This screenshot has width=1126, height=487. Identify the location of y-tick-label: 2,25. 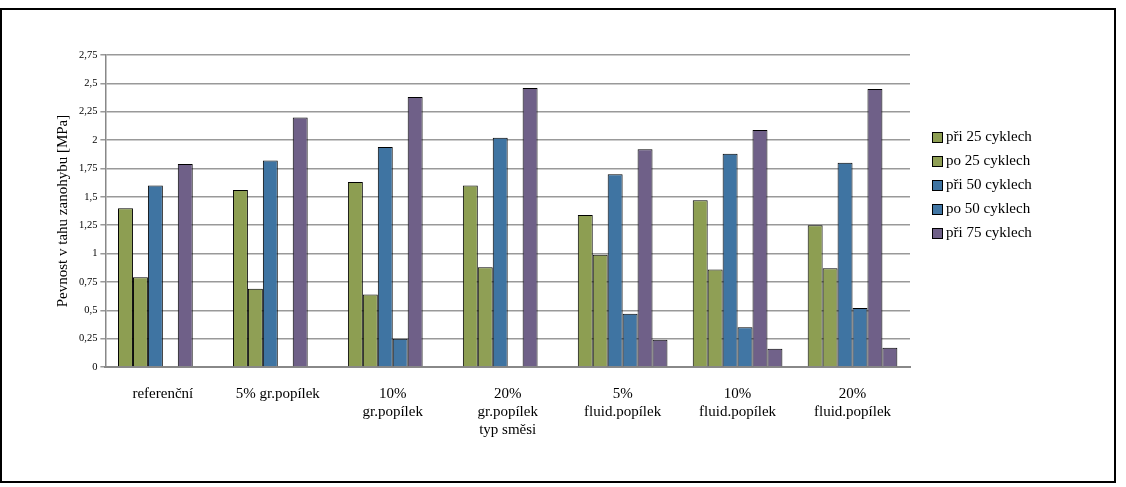
(88, 111).